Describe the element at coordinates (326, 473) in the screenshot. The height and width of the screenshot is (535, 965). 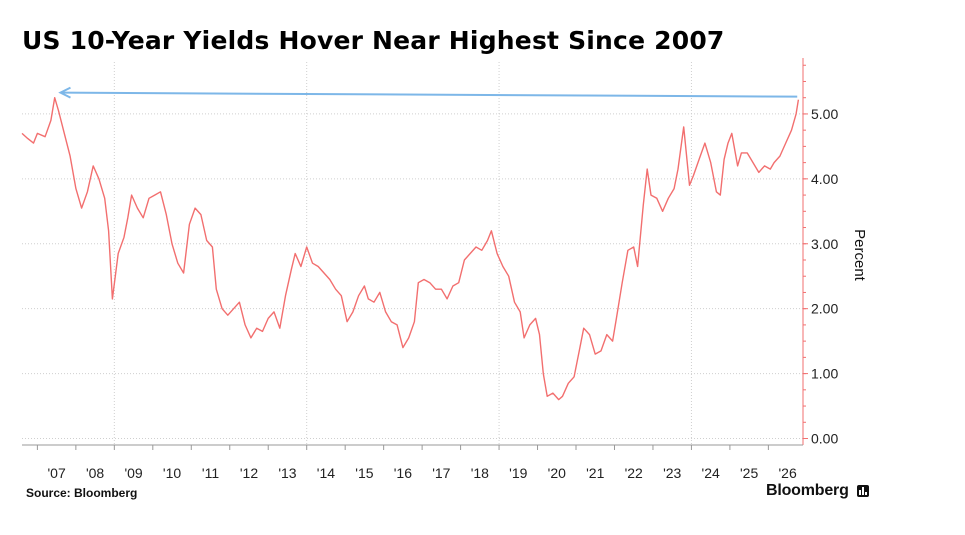
I see `x-tick-label: '14` at that location.